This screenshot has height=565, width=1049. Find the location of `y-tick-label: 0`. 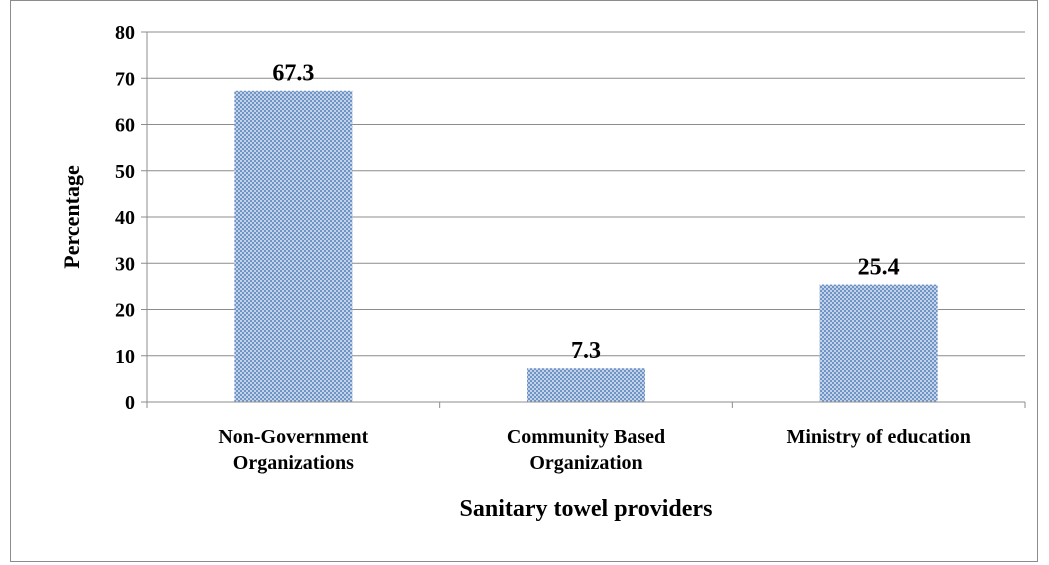

y-tick-label: 0 is located at coordinates (130, 403).